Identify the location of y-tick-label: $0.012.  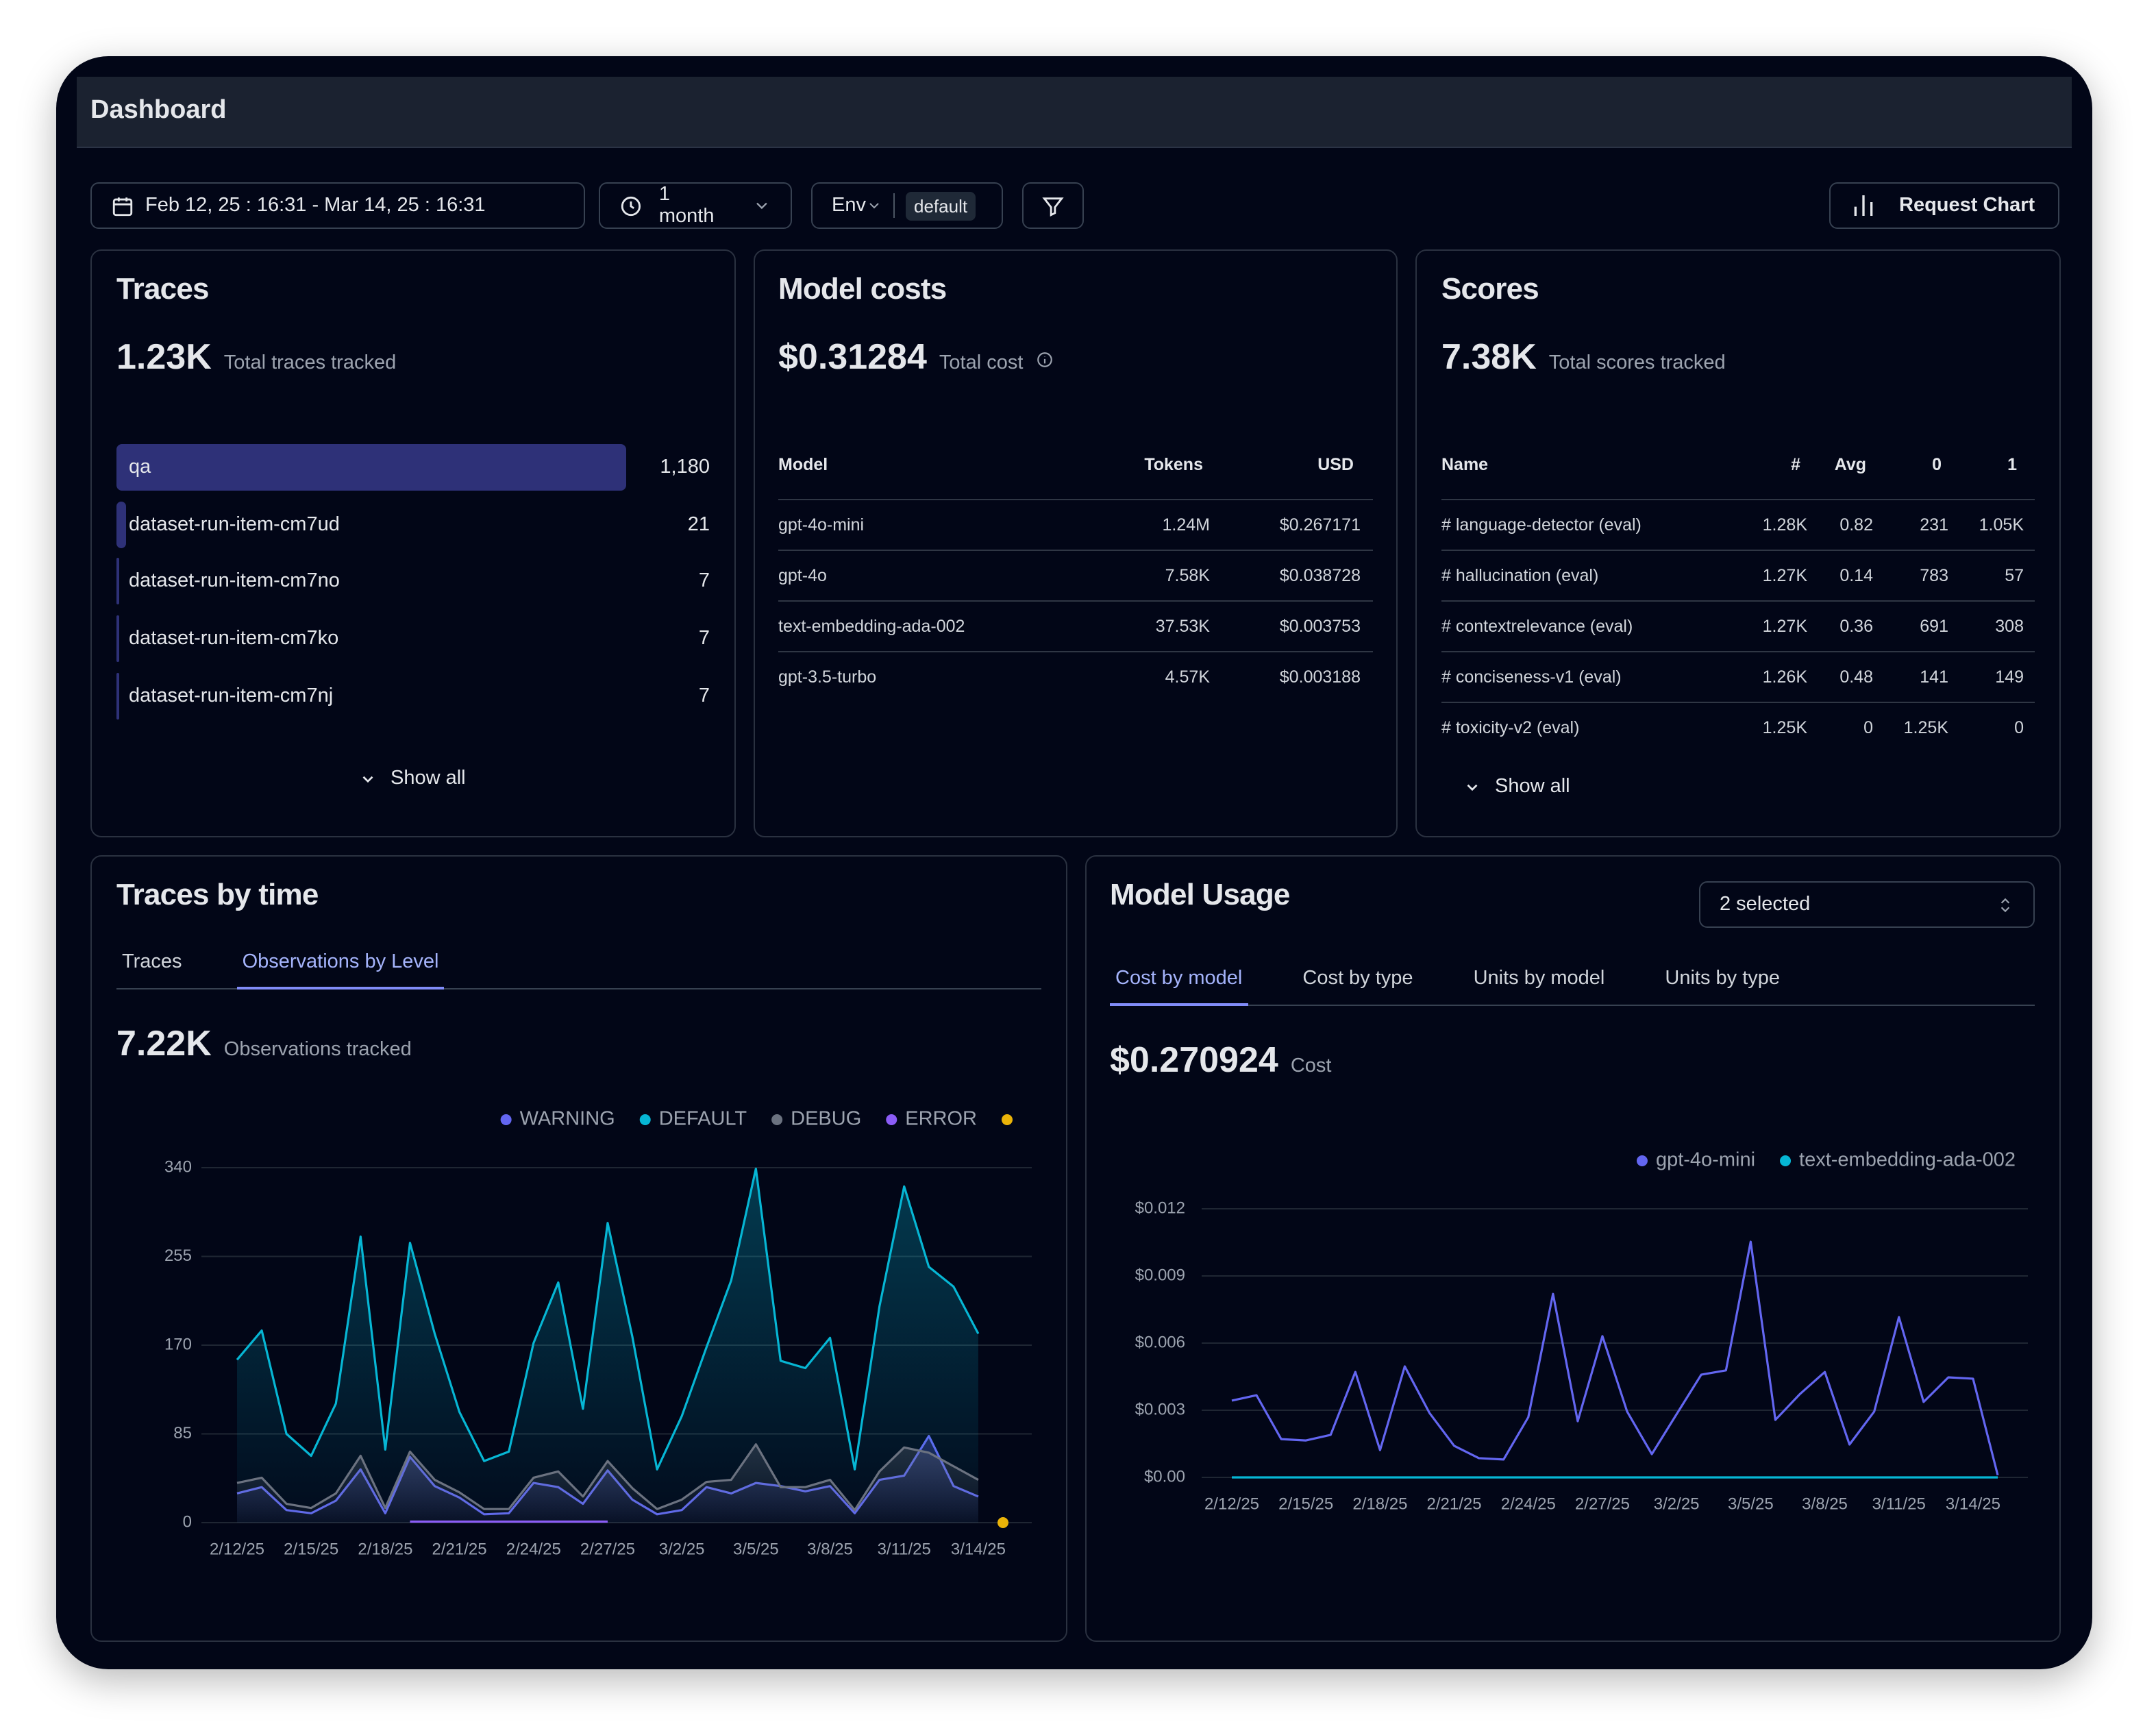
(1160, 1208).